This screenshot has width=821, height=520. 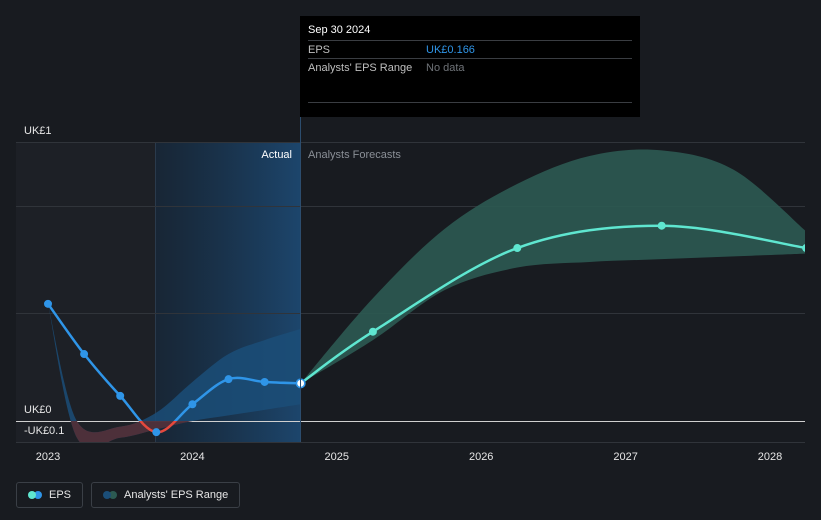 What do you see at coordinates (450, 49) in the screenshot?
I see `tooltip-eps-value: UK£0.166` at bounding box center [450, 49].